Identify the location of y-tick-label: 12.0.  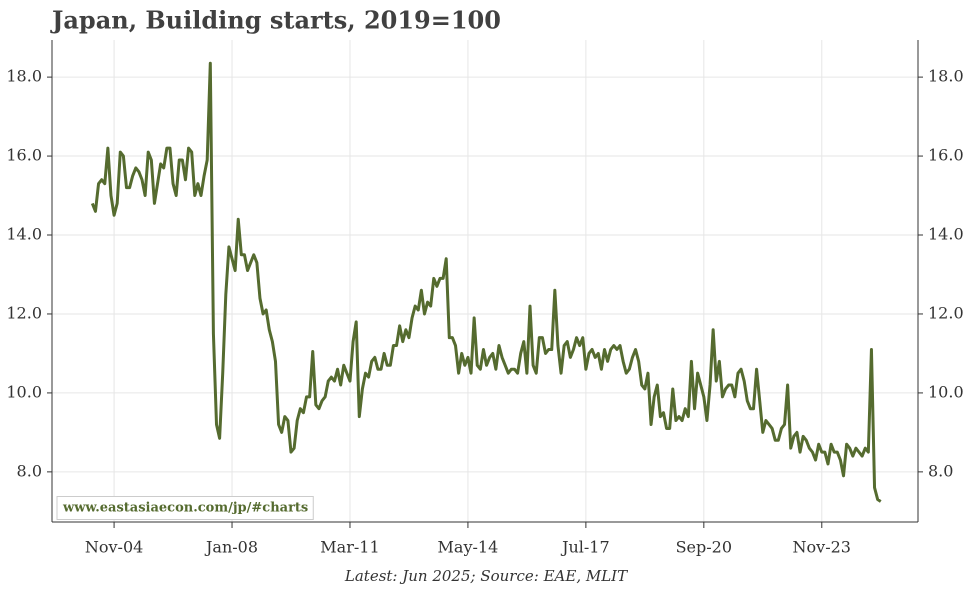
(24, 312).